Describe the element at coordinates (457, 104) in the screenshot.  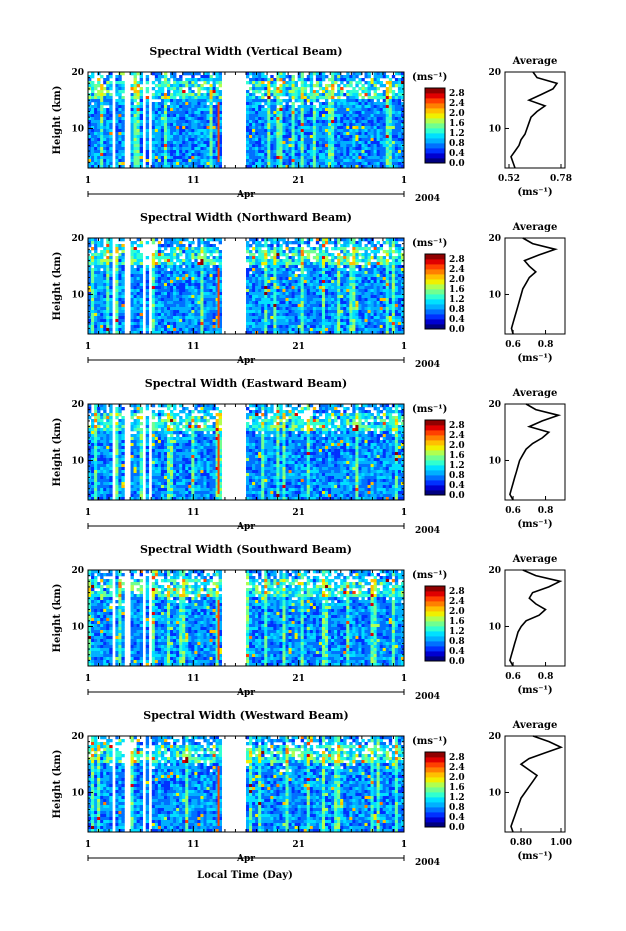
I see `colorbar-label: 2.4` at that location.